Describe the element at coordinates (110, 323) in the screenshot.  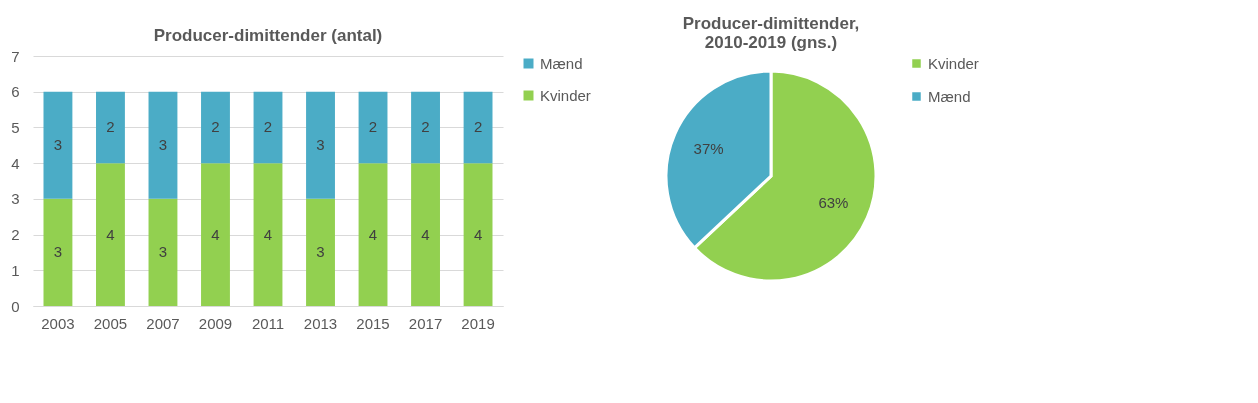
I see `x-tick-label: 2005` at that location.